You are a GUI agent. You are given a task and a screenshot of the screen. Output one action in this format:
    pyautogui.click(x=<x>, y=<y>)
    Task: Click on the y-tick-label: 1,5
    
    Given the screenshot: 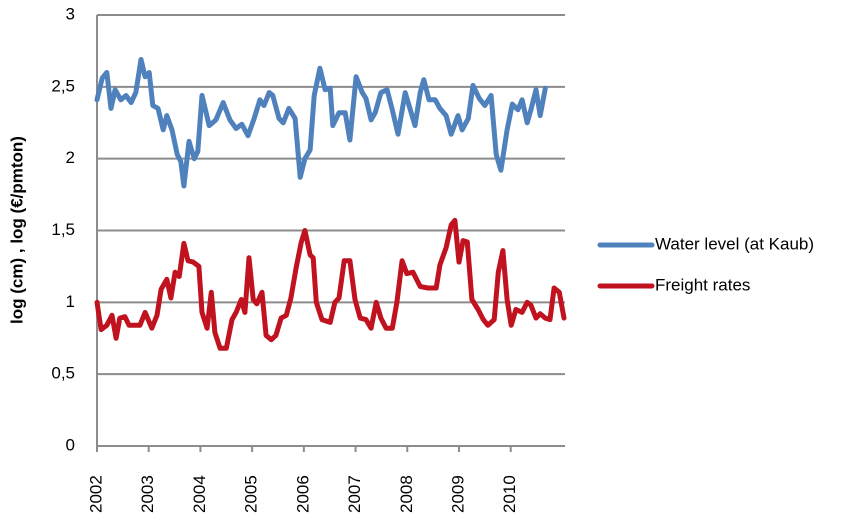 What is the action you would take?
    pyautogui.click(x=63, y=229)
    